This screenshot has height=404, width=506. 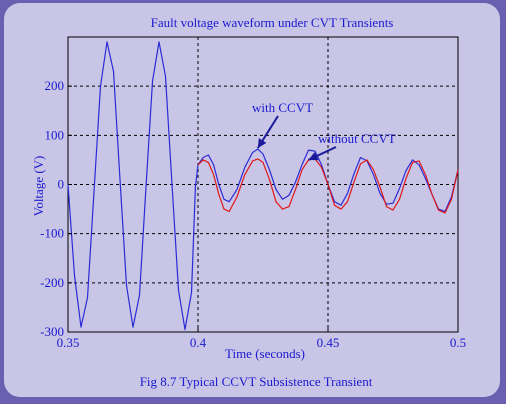 I want to click on y-ticks: 200 100 0 -100 -200 -300, so click(x=56, y=208).